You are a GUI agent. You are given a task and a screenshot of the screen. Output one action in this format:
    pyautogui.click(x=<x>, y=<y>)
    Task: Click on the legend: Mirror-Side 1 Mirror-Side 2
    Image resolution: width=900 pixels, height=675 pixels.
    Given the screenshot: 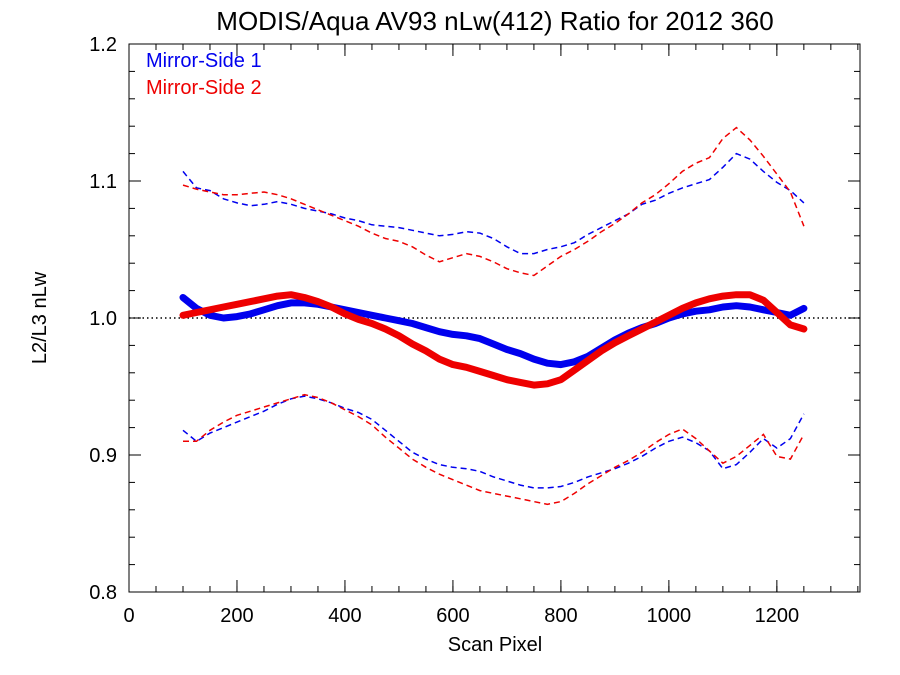 What is the action you would take?
    pyautogui.click(x=204, y=74)
    